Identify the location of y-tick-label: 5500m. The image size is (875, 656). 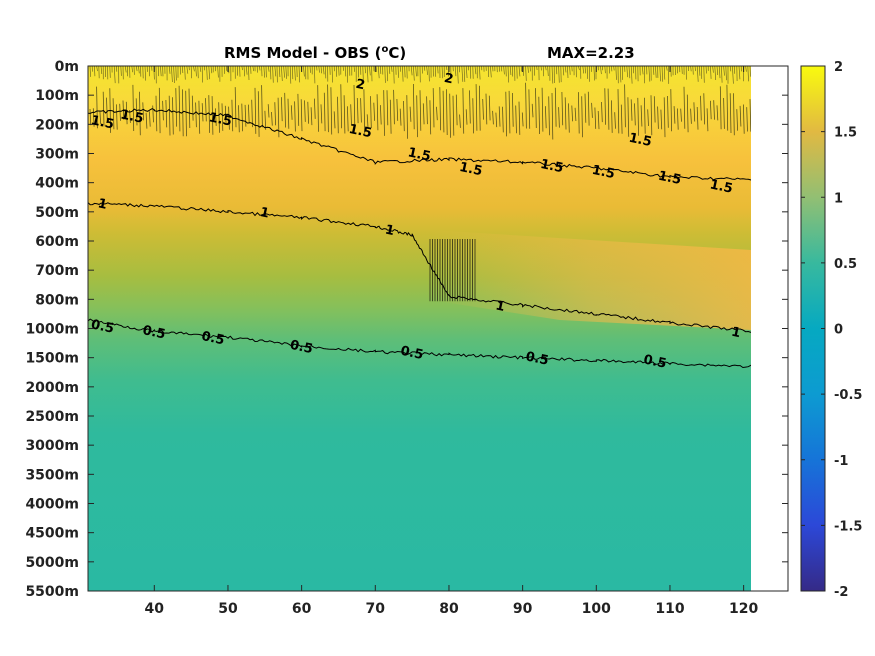
(52, 592).